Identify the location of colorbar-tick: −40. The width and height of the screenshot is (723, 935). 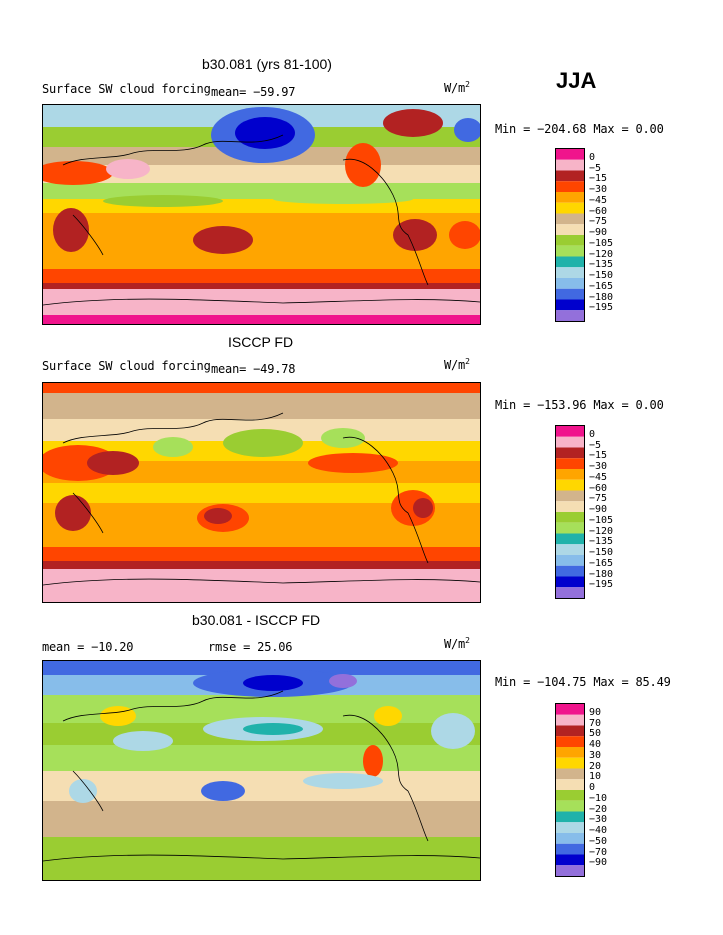
(598, 830).